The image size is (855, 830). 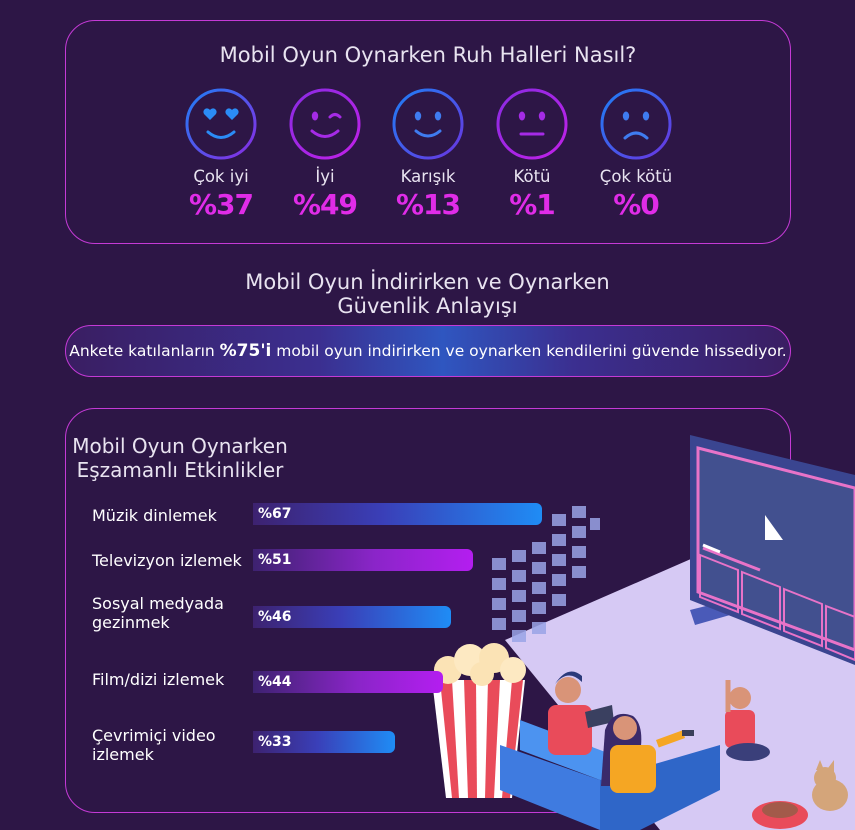 I want to click on mood-label: Kötü, so click(x=532, y=176).